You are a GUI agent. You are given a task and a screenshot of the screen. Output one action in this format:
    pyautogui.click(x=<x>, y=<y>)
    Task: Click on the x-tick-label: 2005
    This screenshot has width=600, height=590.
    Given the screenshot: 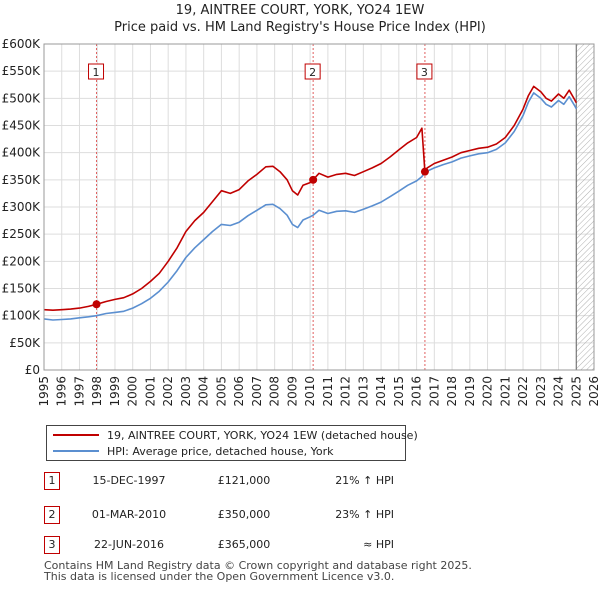 What is the action you would take?
    pyautogui.click(x=221, y=391)
    